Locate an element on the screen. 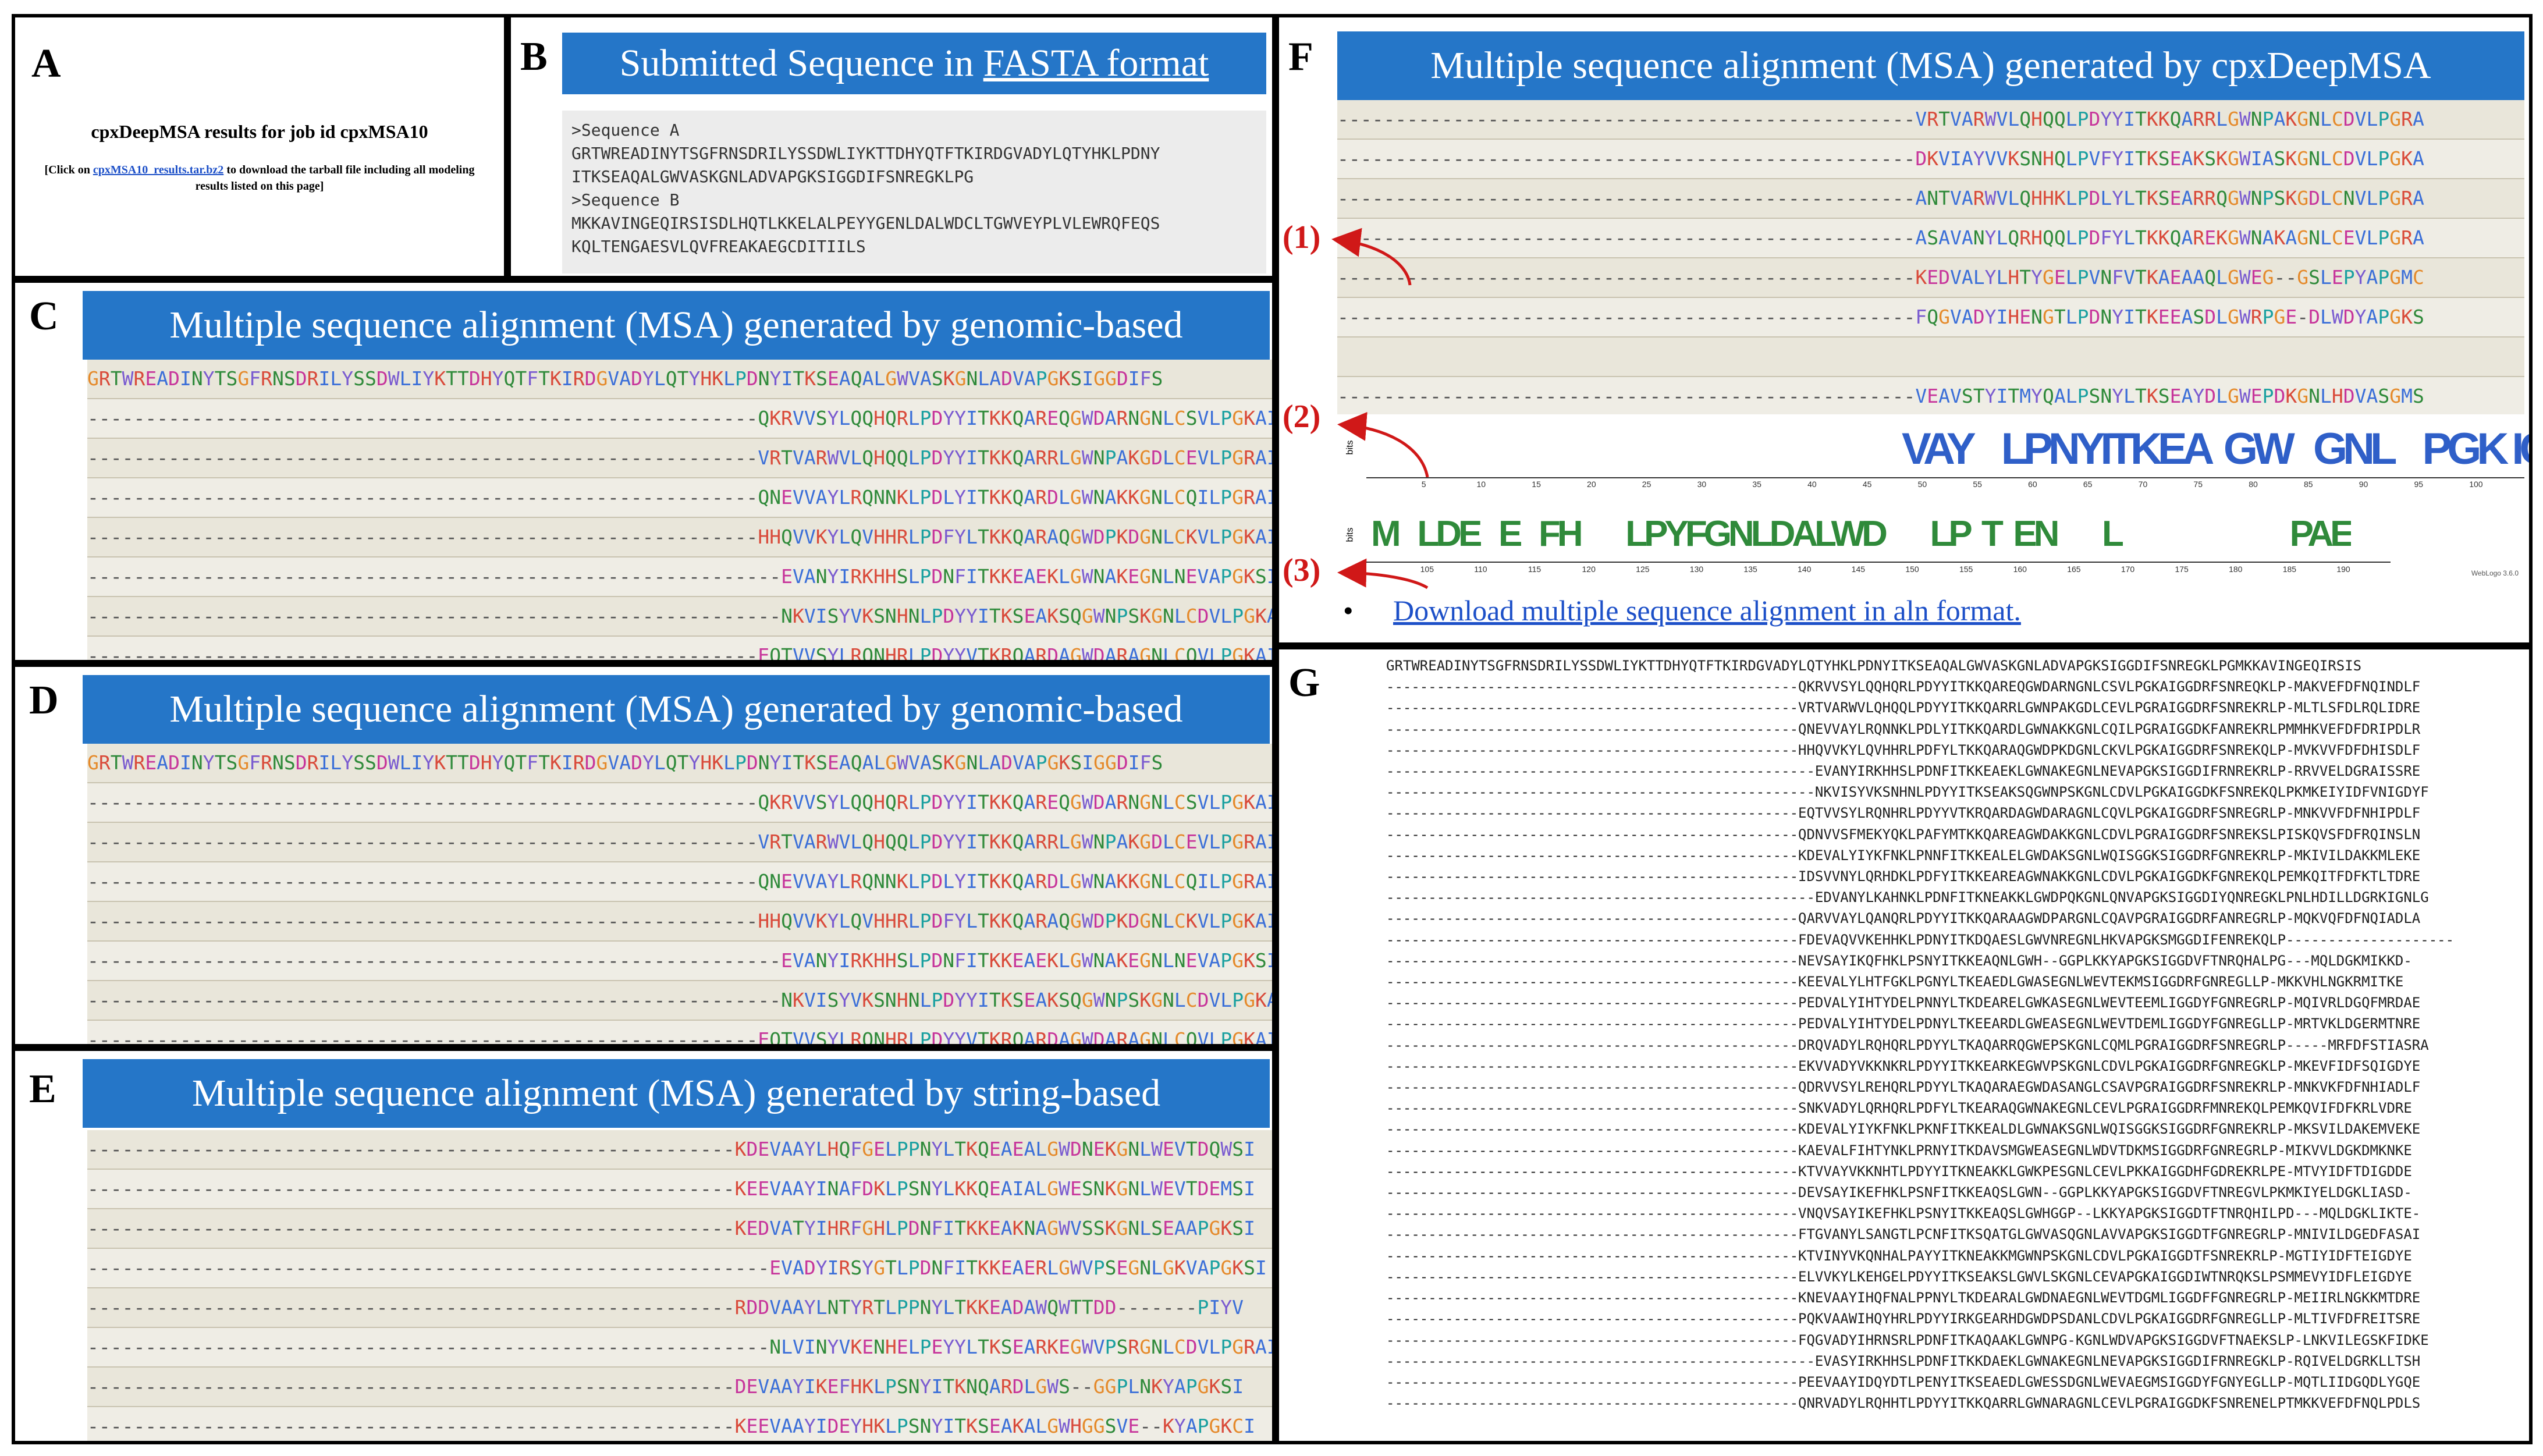 This screenshot has width=2543, height=1456. tarball-link: cpxMSA10_results.tar.bz2 is located at coordinates (158, 170).